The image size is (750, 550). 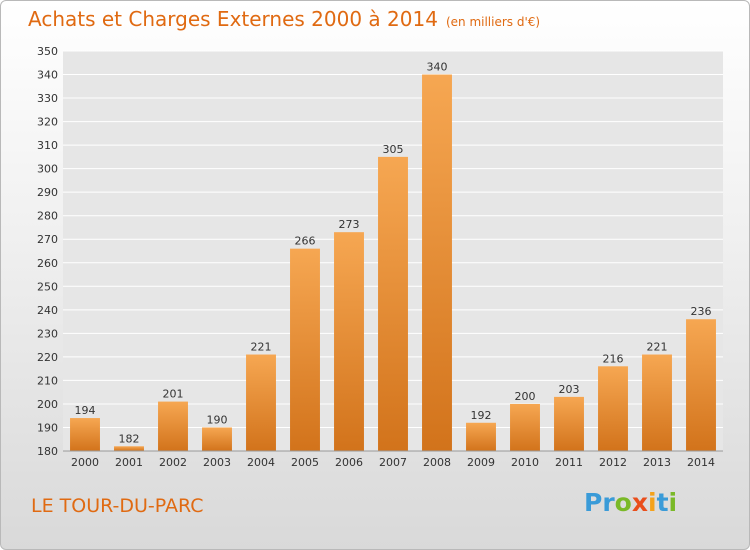 What do you see at coordinates (493, 22) in the screenshot?
I see `chart-unit: (en milliers d'€)` at bounding box center [493, 22].